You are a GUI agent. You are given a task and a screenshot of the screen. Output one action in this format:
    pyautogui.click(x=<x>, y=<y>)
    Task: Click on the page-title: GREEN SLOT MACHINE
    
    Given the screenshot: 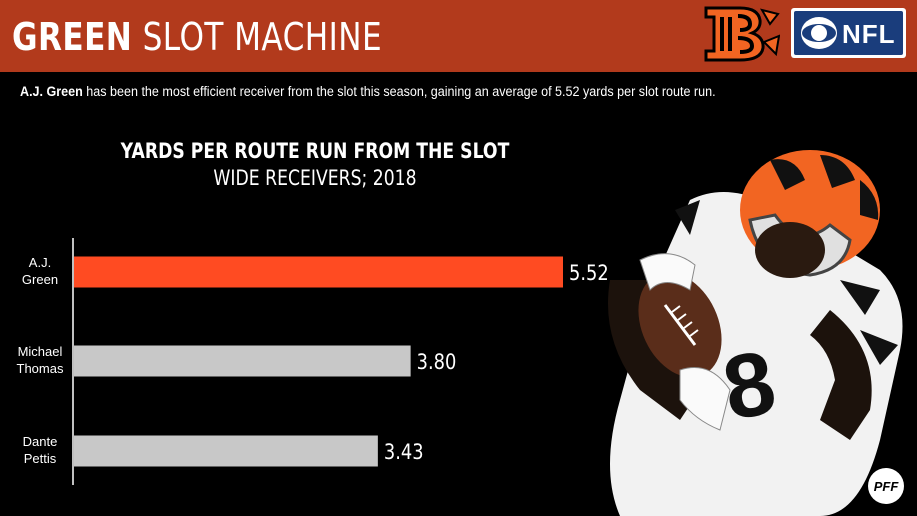 What is the action you would take?
    pyautogui.click(x=197, y=37)
    